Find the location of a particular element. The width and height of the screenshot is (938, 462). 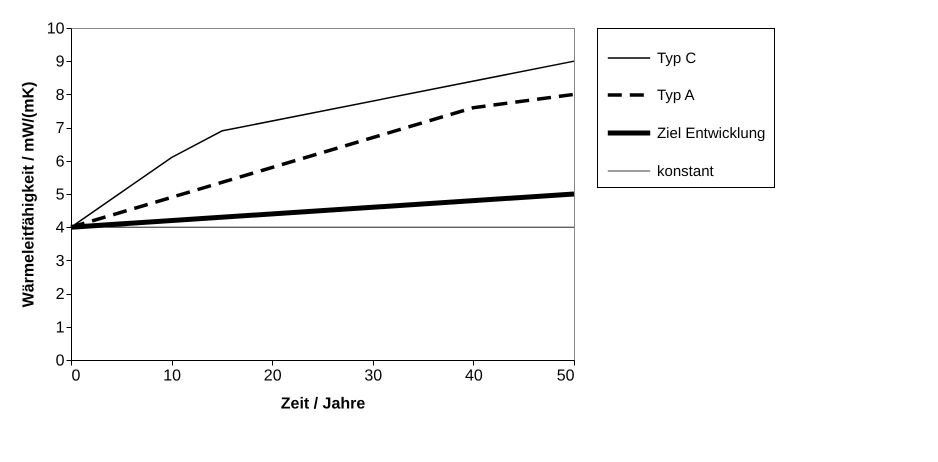

x-tick-label: 50 is located at coordinates (565, 376).